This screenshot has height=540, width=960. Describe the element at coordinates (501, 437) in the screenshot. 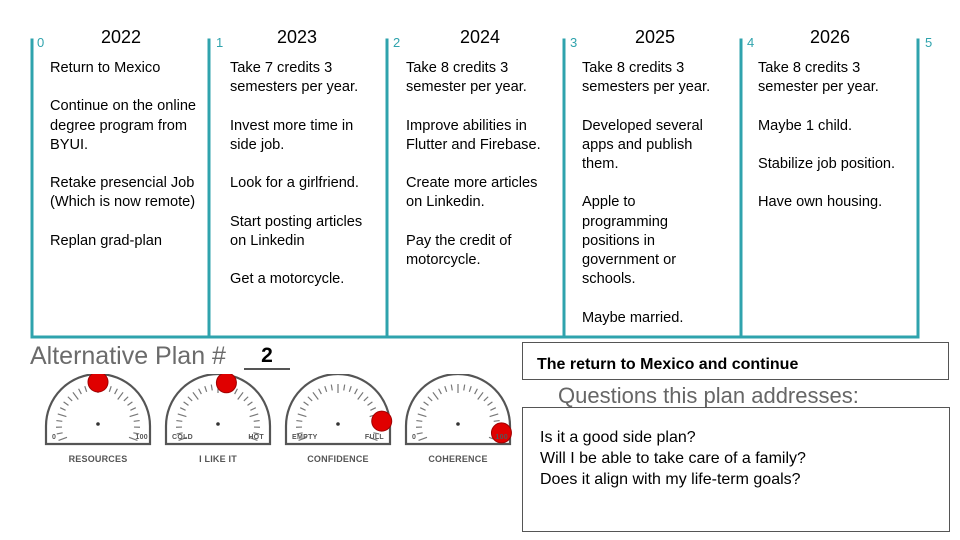

I see `gauge-max-label: 100` at that location.